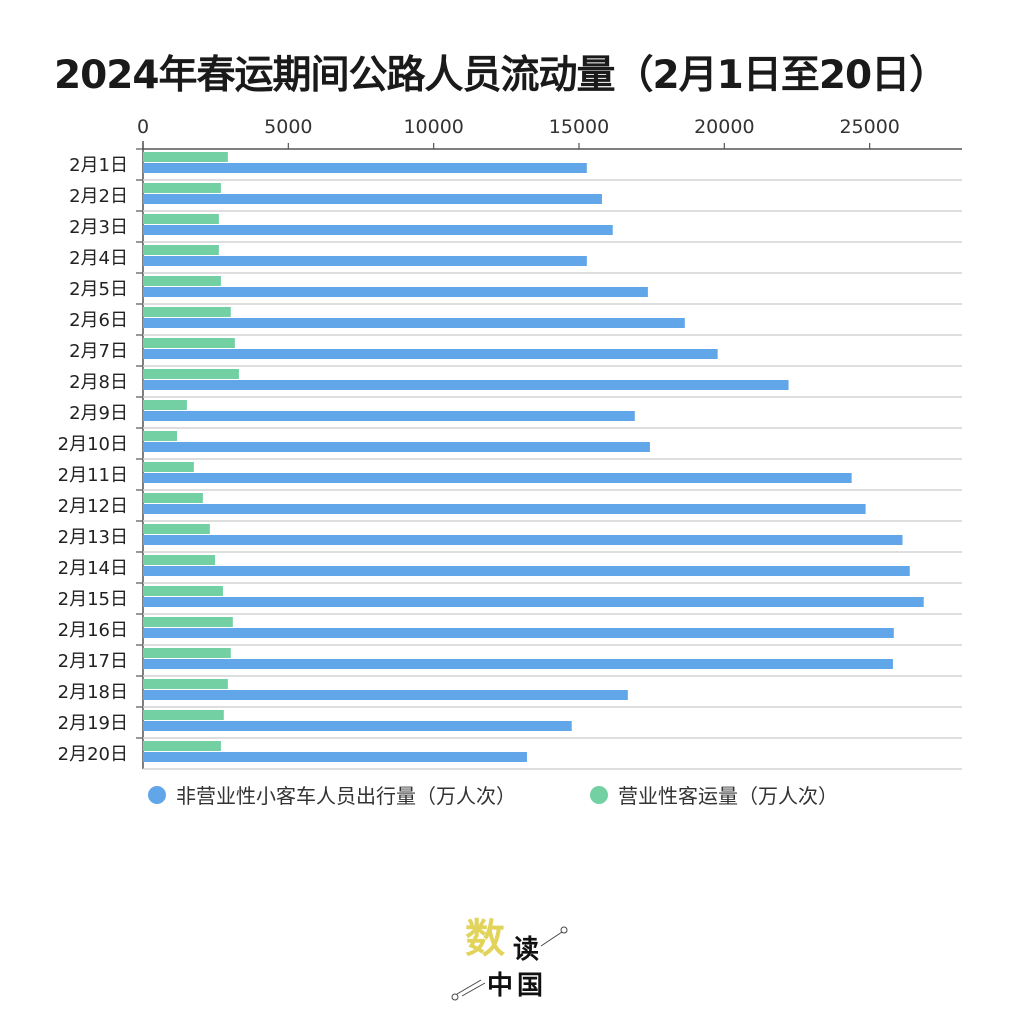 The image size is (1017, 1028). I want to click on chart-title: 2024年春运期间公路人员流动量（2月1日至20日）, so click(501, 75).